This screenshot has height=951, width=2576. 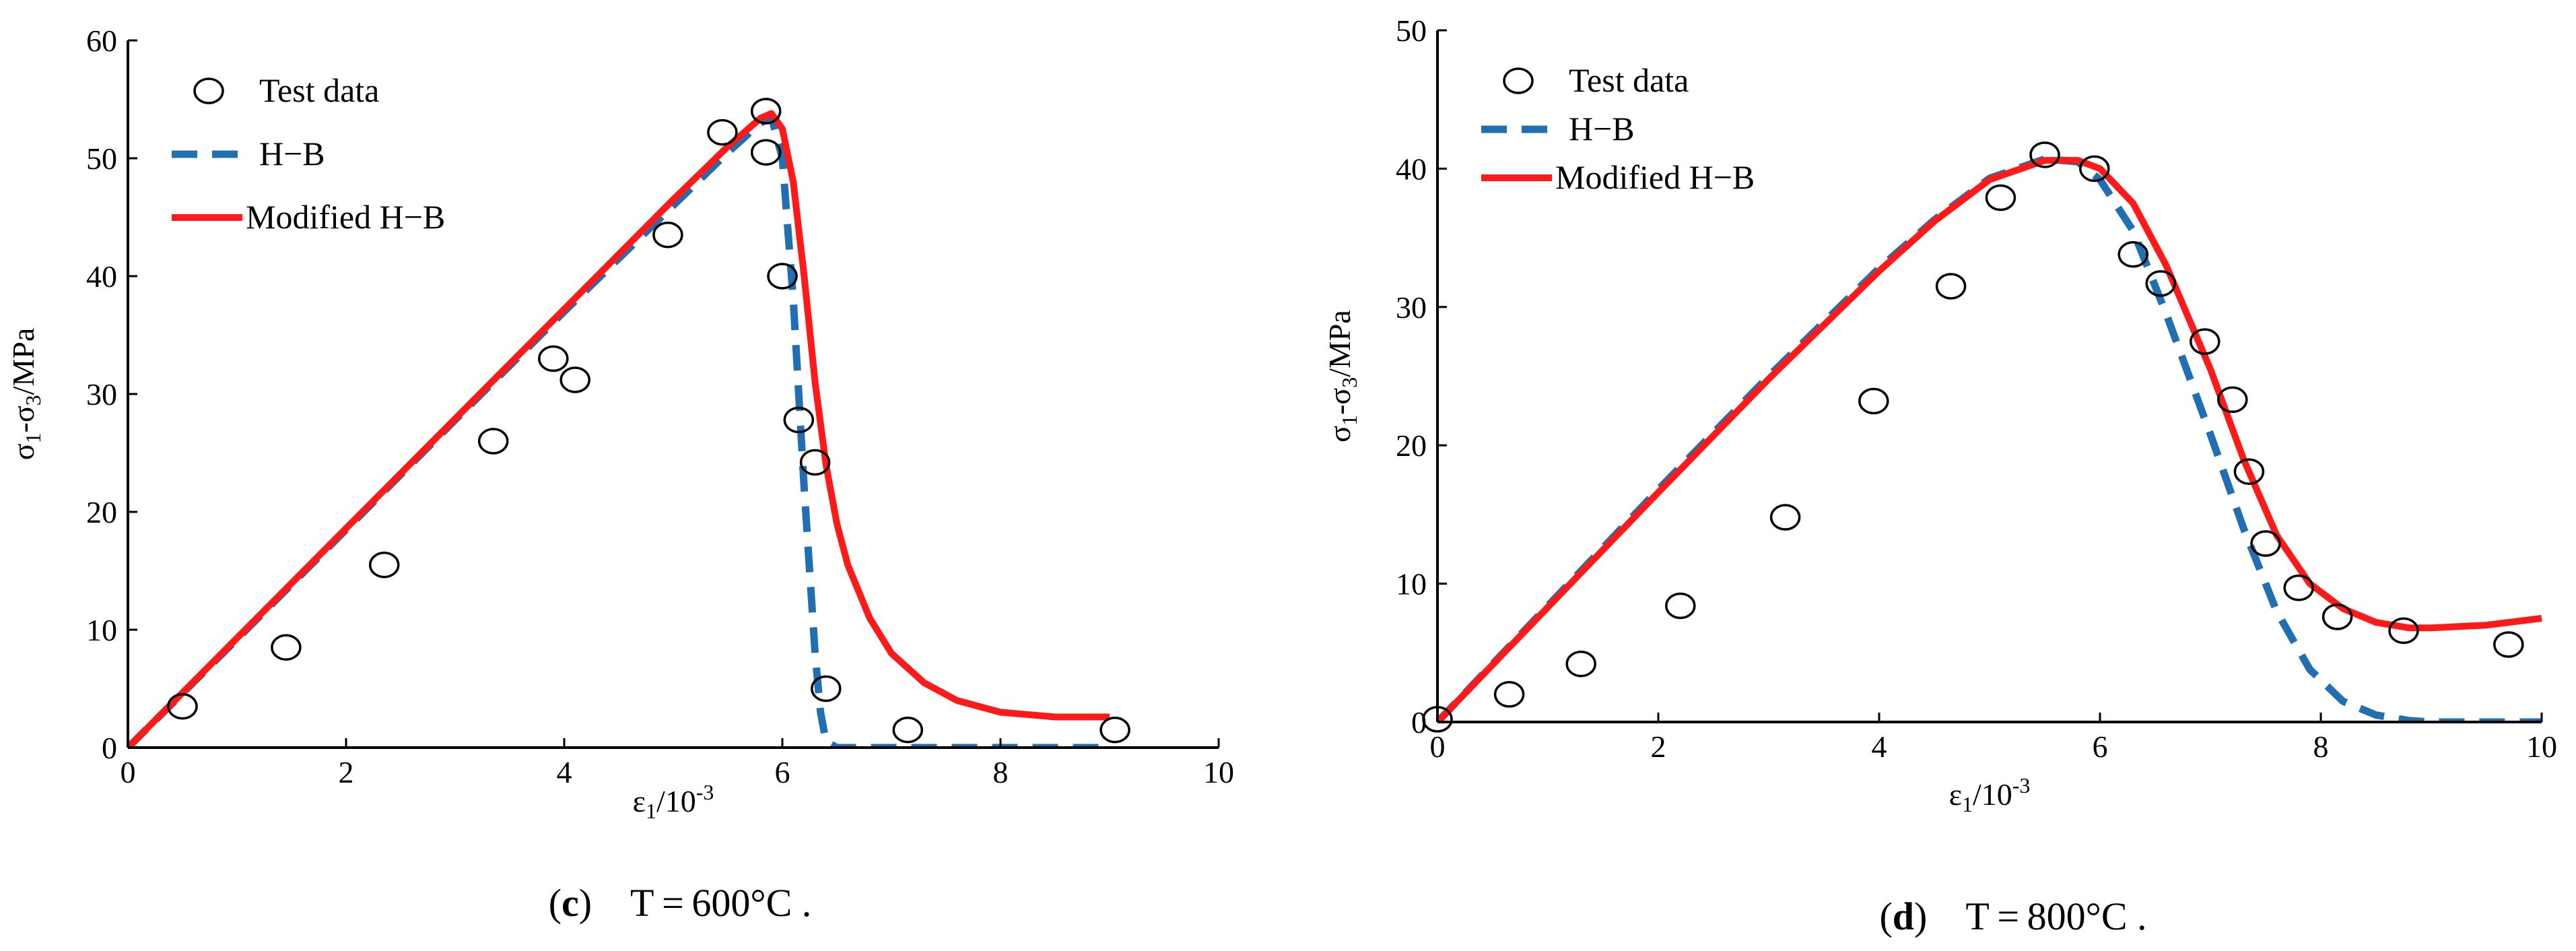 What do you see at coordinates (345, 217) in the screenshot?
I see `legend-label: Modified H−B` at bounding box center [345, 217].